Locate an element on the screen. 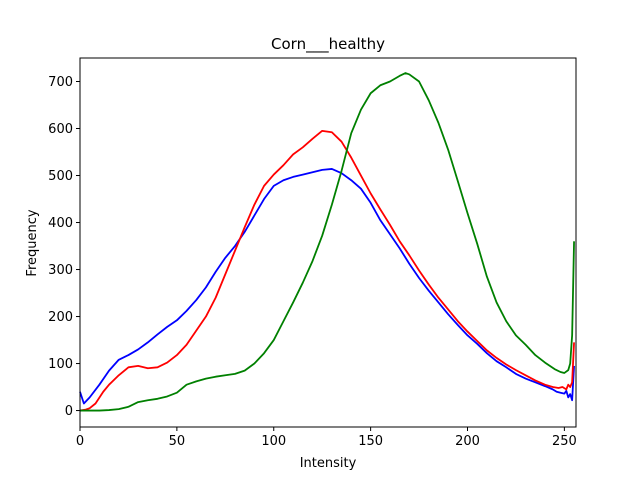 This screenshot has width=640, height=480. y-tick-label: 100 is located at coordinates (60, 364).